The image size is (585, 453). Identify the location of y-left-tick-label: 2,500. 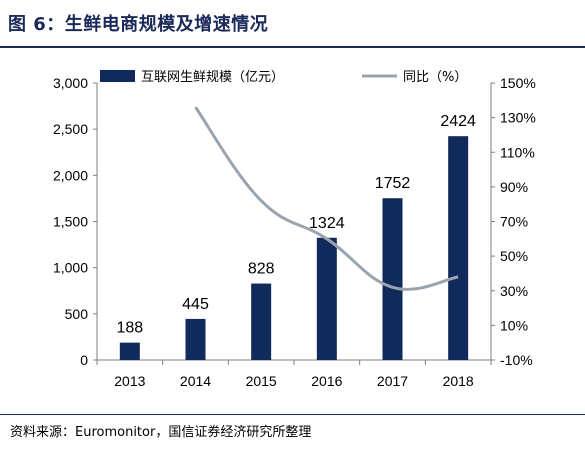
(70, 129).